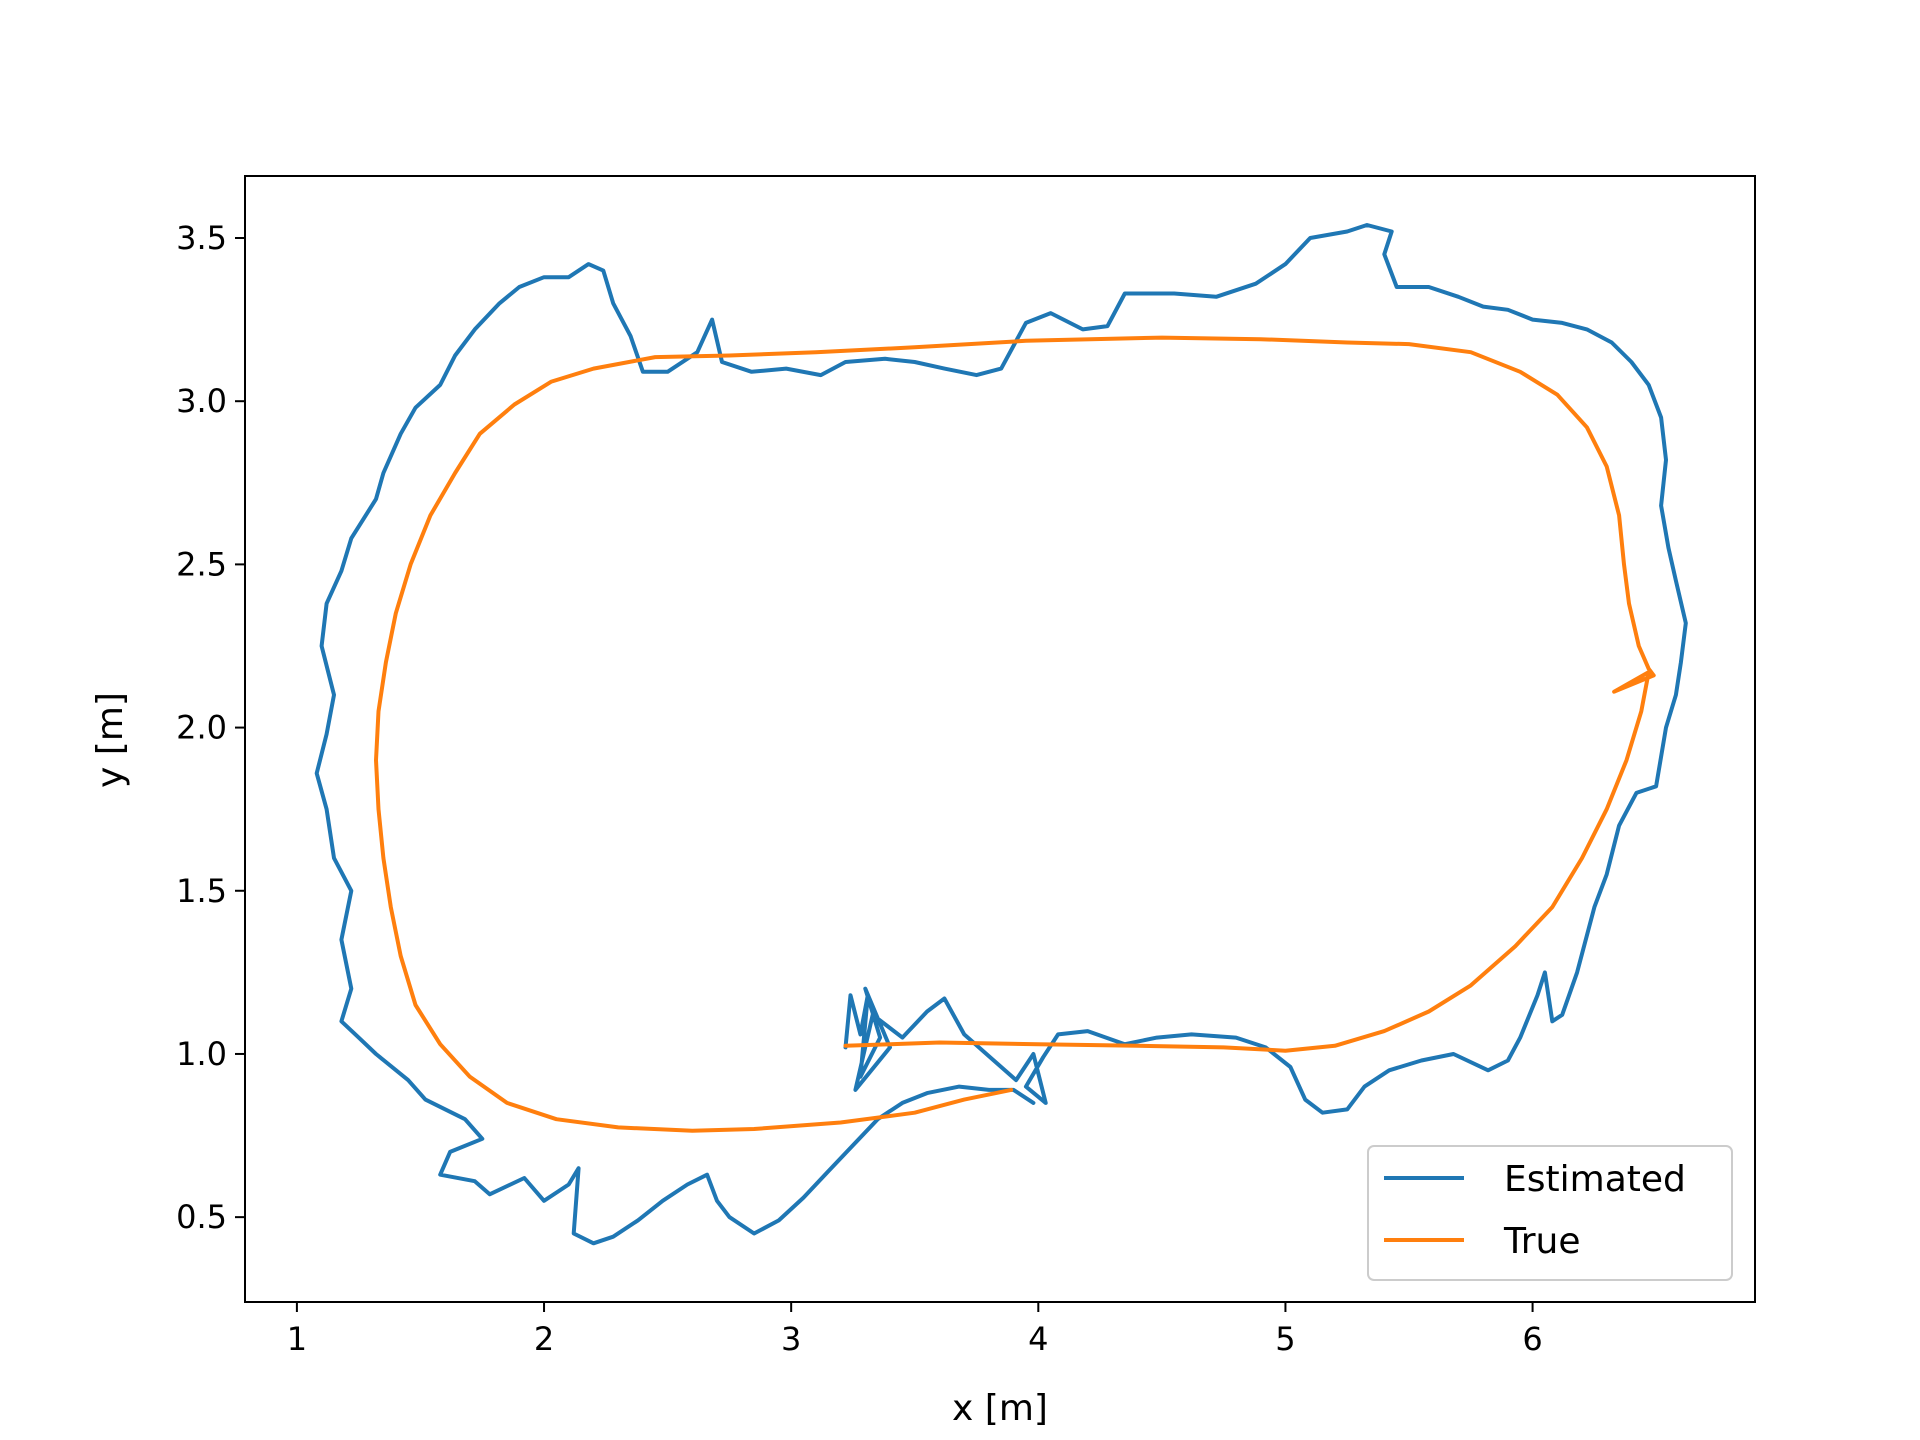 This screenshot has width=1920, height=1440. I want to click on y-ticks: 0.5 1.0 1.5 2.0 2.5 3.0 3.5, so click(210, 727).